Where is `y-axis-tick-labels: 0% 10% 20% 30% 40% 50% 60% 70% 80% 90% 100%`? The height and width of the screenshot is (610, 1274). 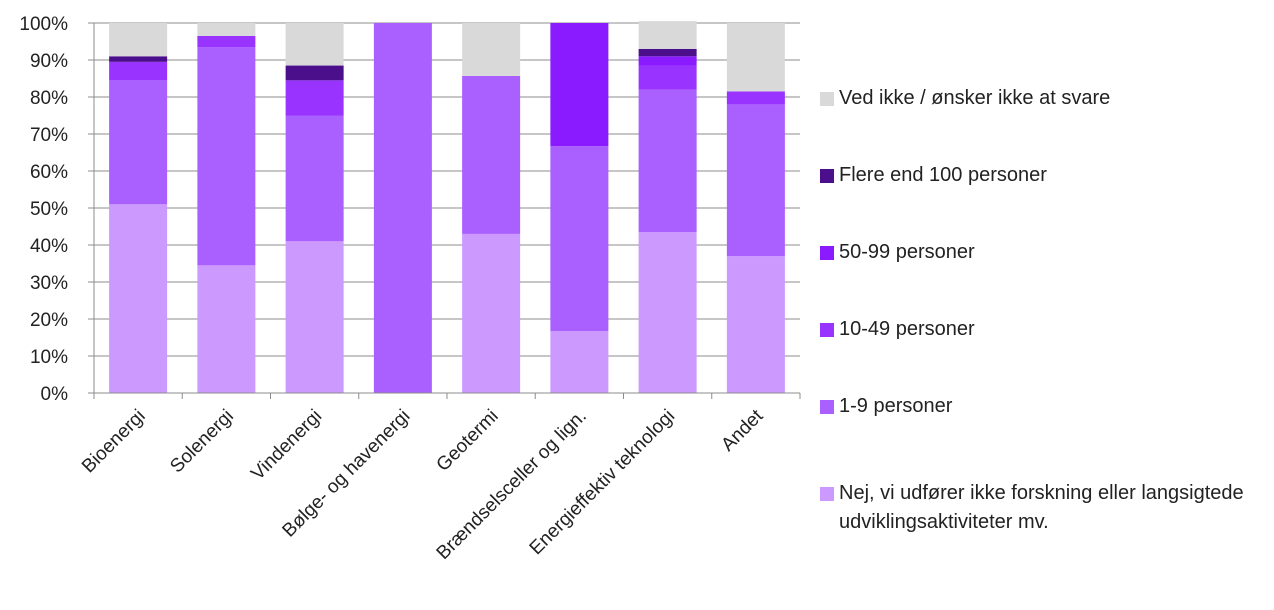 y-axis-tick-labels: 0% 10% 20% 30% 40% 50% 60% 70% 80% 90% 100% is located at coordinates (43, 209).